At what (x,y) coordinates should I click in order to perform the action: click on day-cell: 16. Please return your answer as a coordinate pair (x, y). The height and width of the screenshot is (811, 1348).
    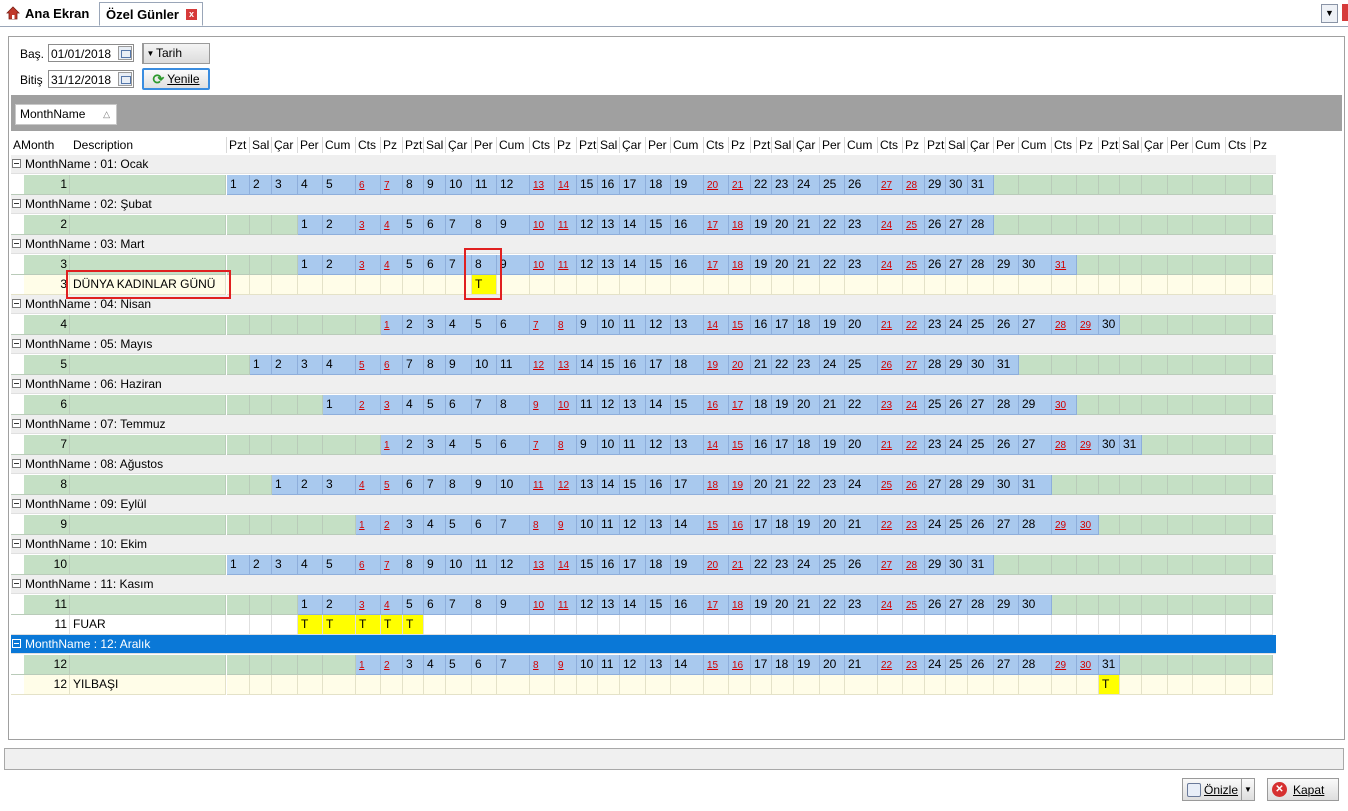
    Looking at the image, I should click on (609, 185).